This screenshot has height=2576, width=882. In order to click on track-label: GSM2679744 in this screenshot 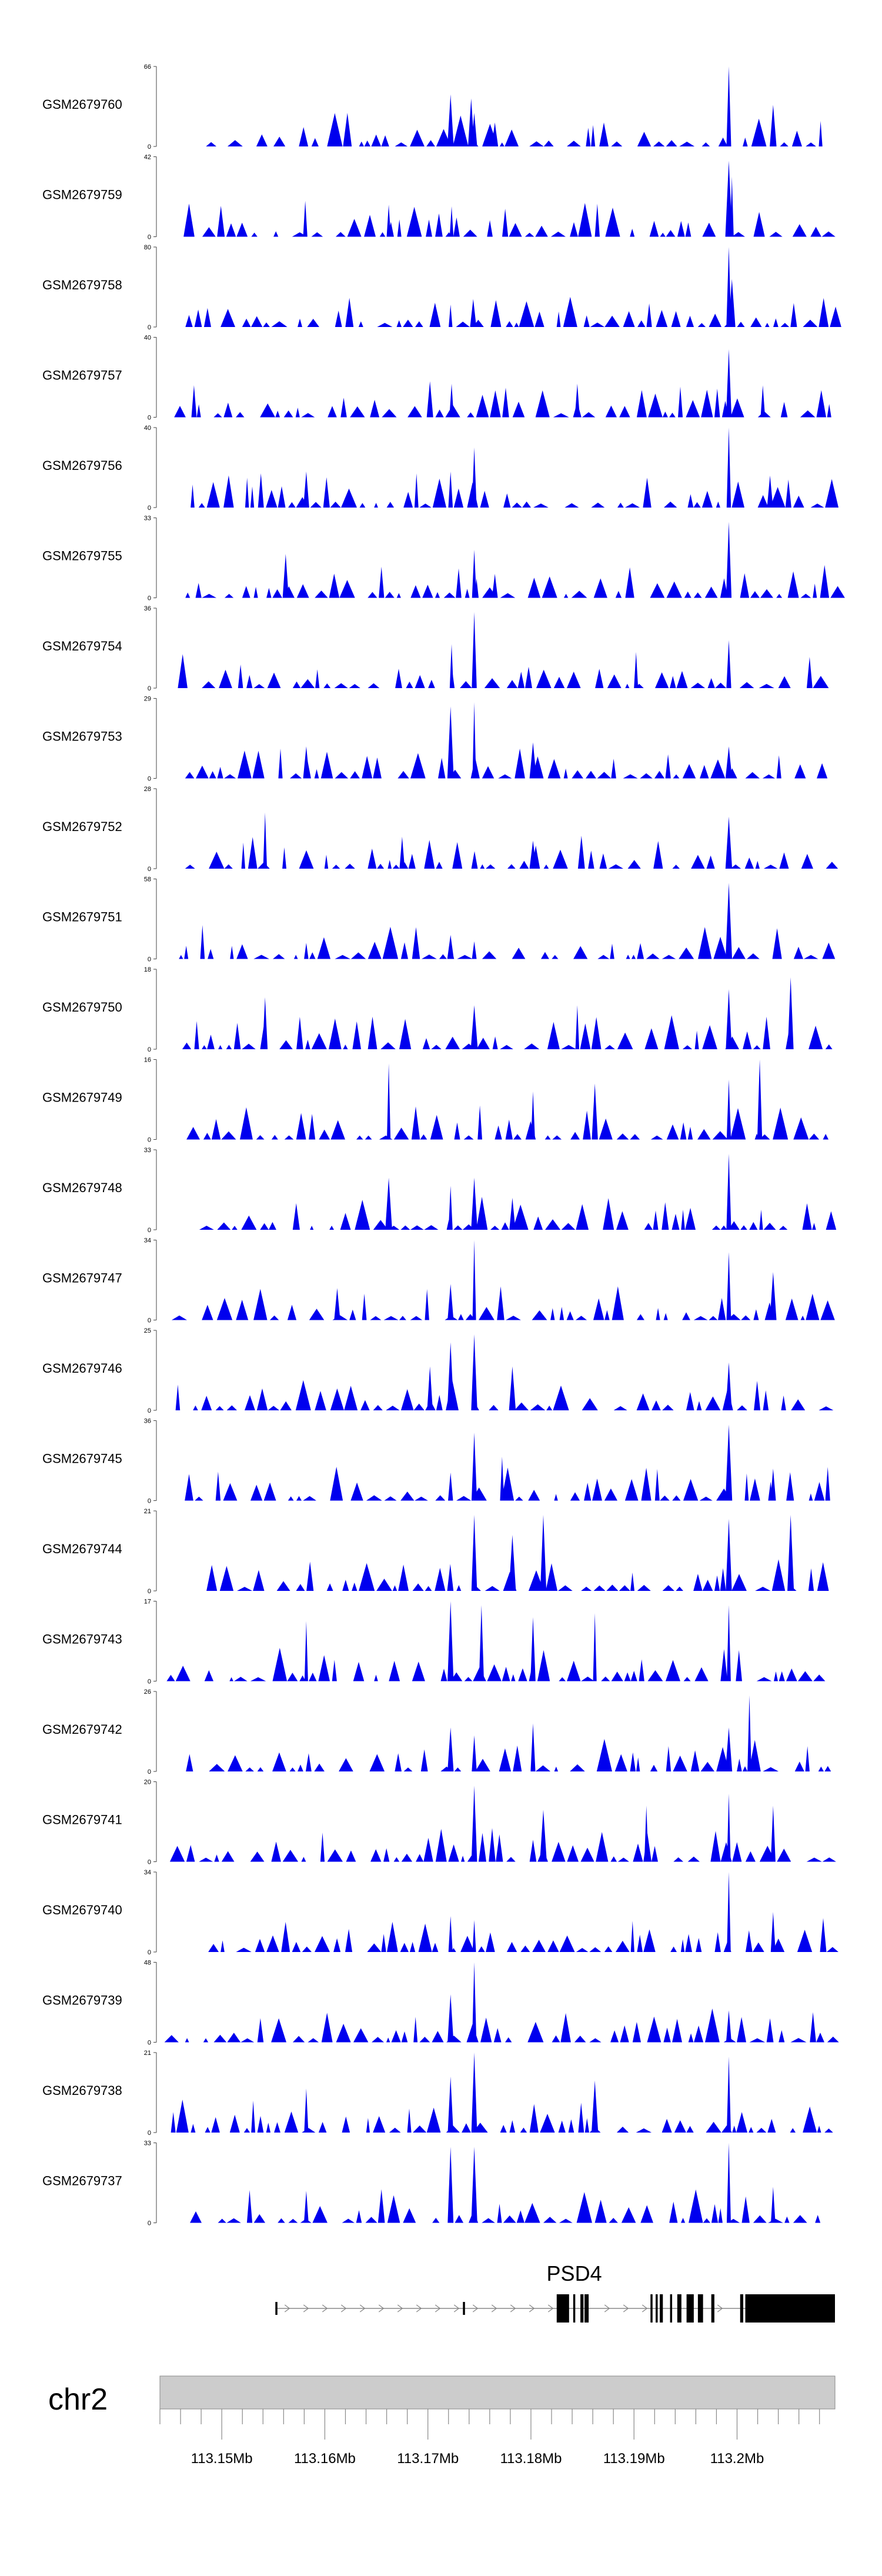, I will do `click(82, 1548)`.